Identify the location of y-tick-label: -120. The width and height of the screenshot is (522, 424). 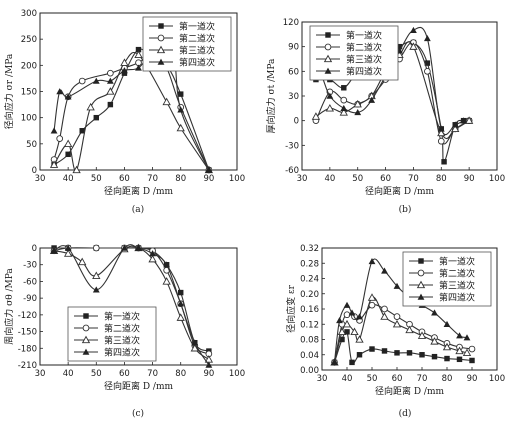
(27, 316).